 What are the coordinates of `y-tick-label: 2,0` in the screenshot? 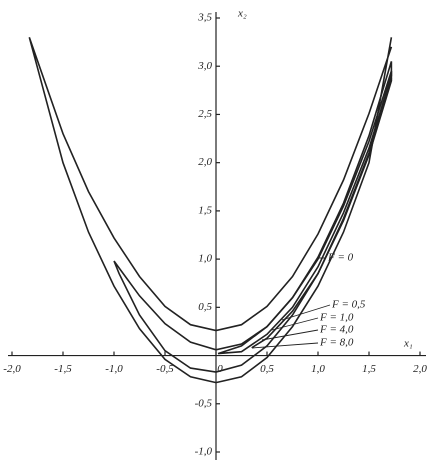 It's located at (205, 162).